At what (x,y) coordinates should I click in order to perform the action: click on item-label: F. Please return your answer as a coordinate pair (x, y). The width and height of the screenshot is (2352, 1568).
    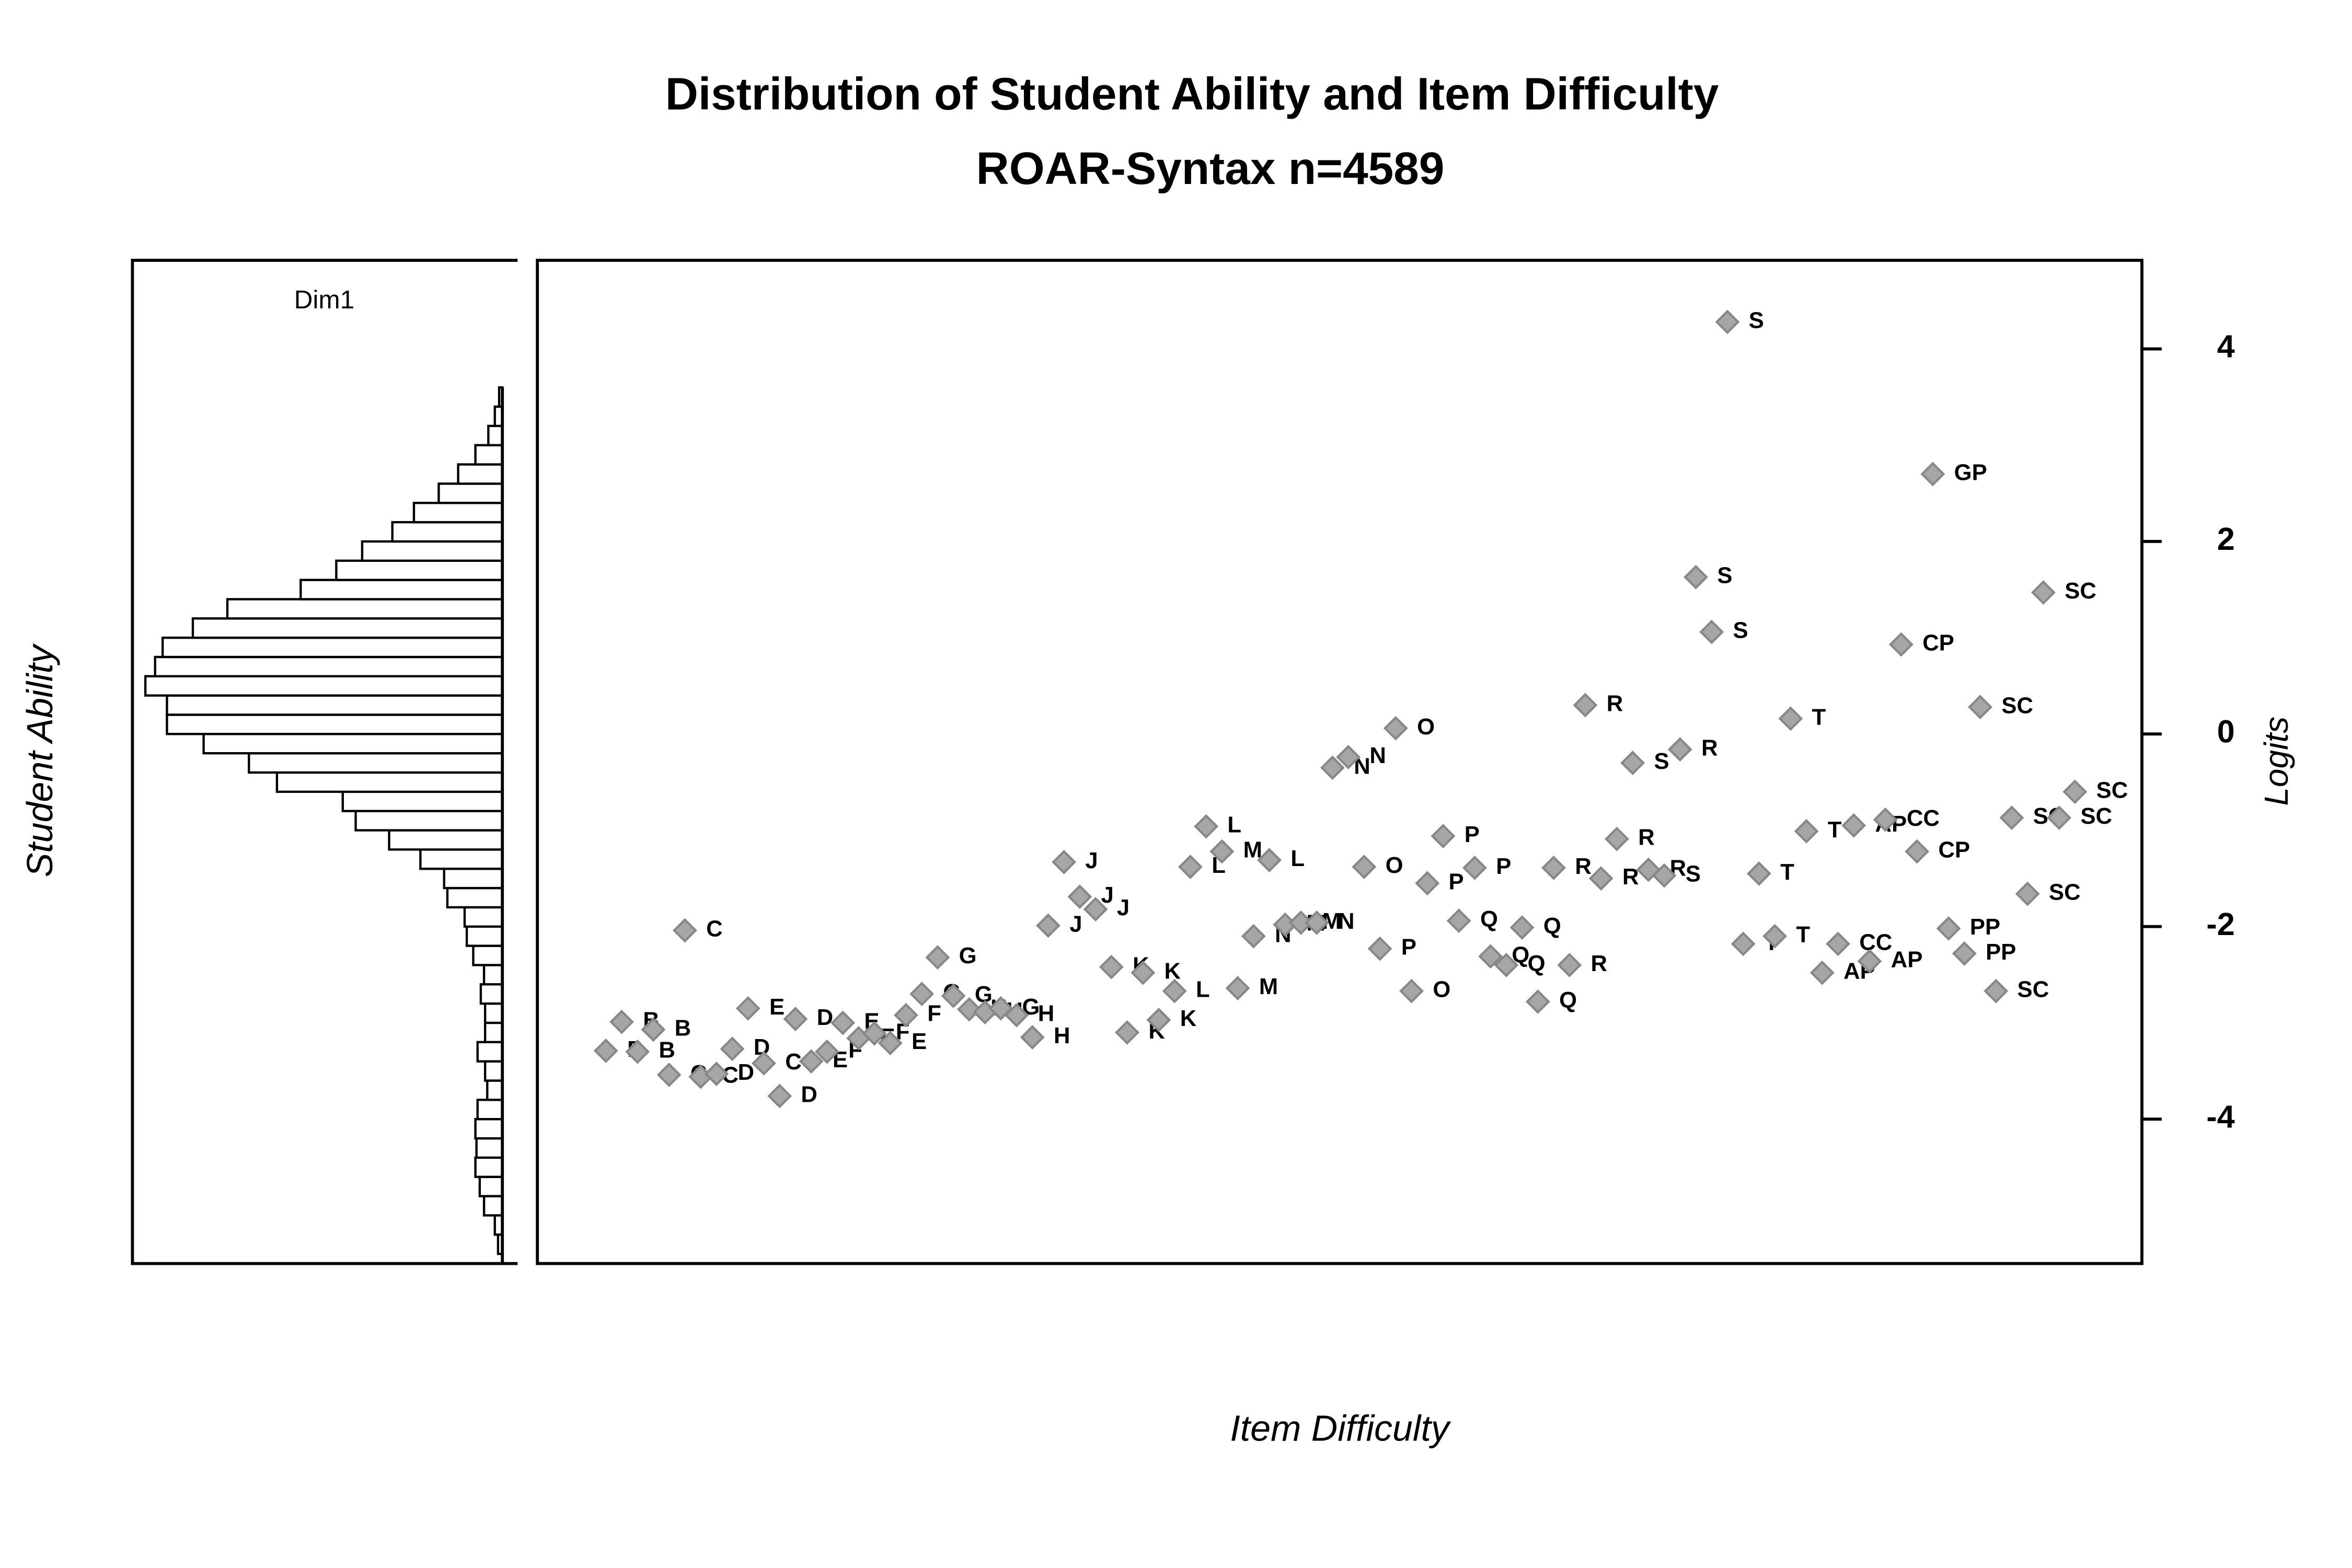
    Looking at the image, I should click on (934, 1014).